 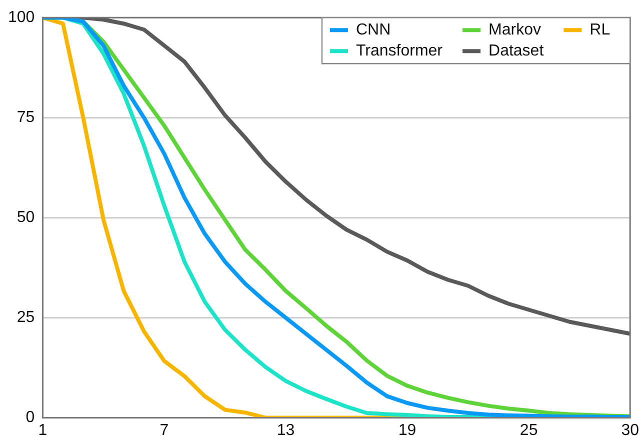 I want to click on x-tick-label: 25, so click(x=529, y=430).